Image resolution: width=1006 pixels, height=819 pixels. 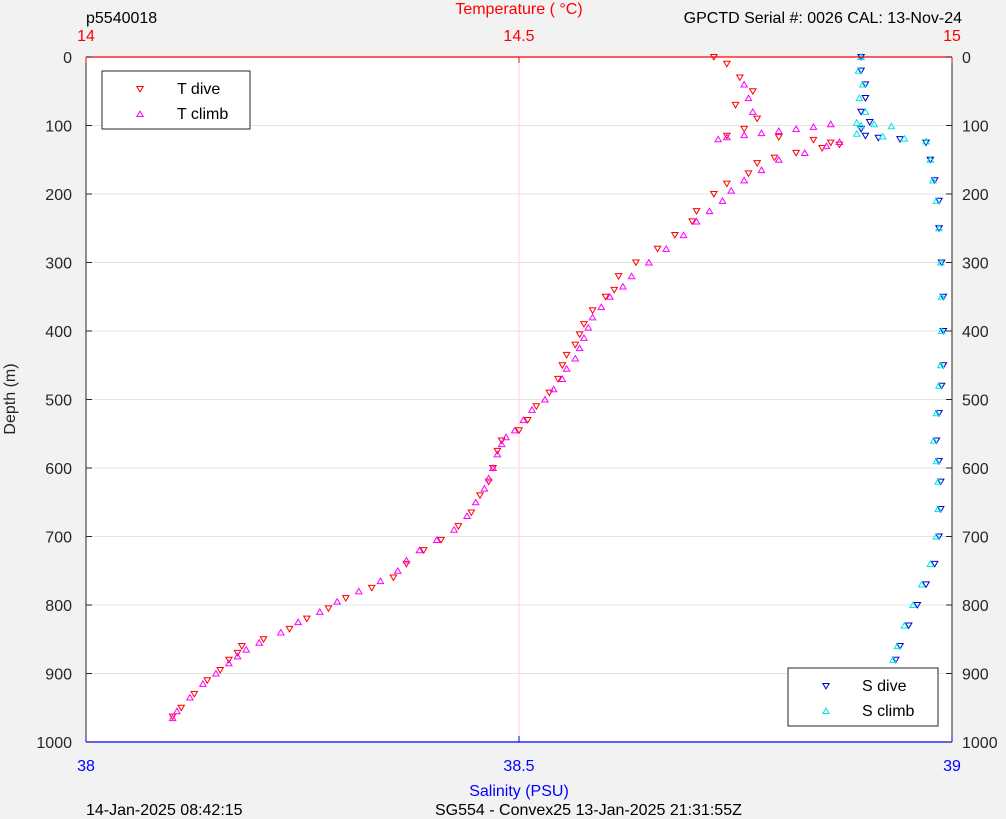 What do you see at coordinates (975, 332) in the screenshot?
I see `y-tick-label-right: 400` at bounding box center [975, 332].